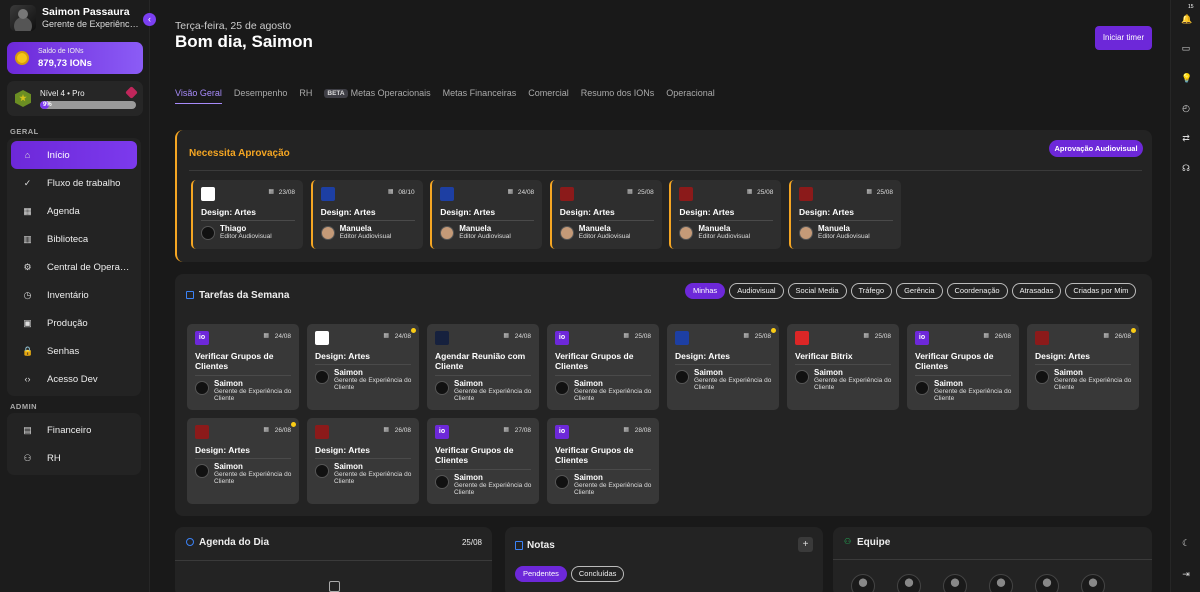 The image size is (1200, 592). Describe the element at coordinates (805, 544) in the screenshot. I see `add-note-button: +` at that location.